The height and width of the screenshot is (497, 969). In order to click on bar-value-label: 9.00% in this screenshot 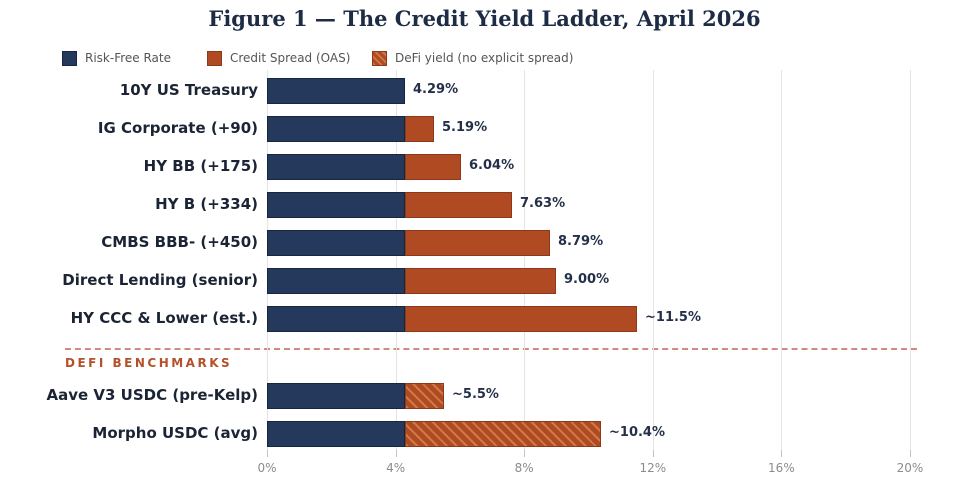, I will do `click(587, 279)`.